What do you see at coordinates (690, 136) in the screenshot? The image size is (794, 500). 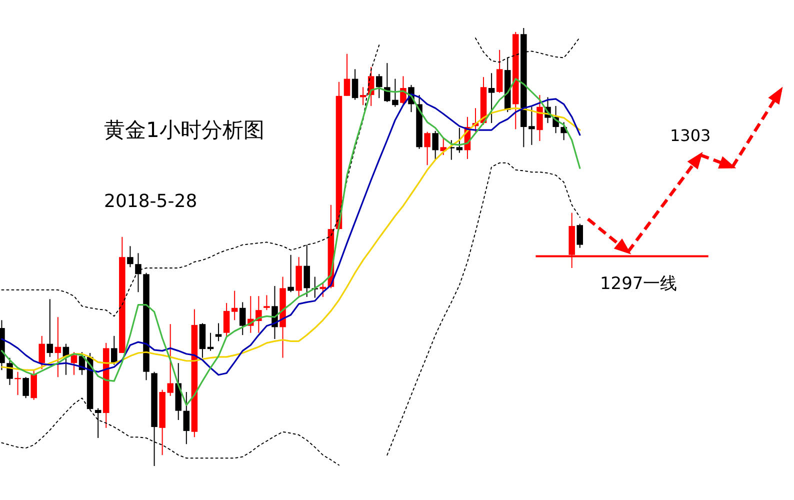 I see `annotation: 1303` at bounding box center [690, 136].